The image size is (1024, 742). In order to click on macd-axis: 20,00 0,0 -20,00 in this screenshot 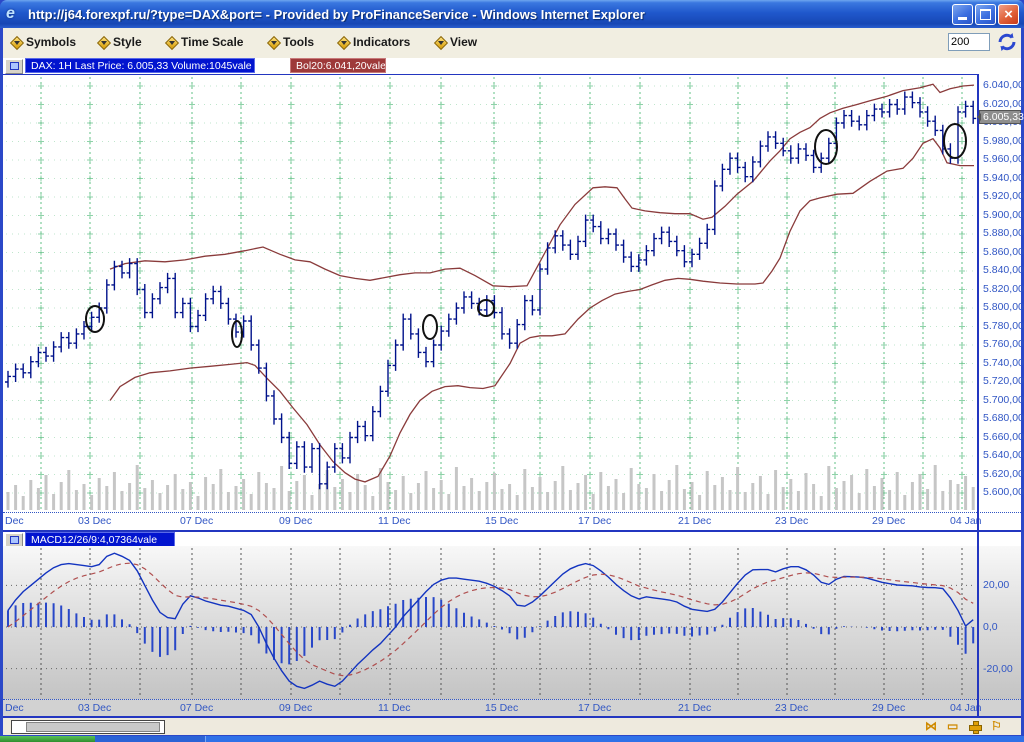, I will do `click(1000, 622)`.